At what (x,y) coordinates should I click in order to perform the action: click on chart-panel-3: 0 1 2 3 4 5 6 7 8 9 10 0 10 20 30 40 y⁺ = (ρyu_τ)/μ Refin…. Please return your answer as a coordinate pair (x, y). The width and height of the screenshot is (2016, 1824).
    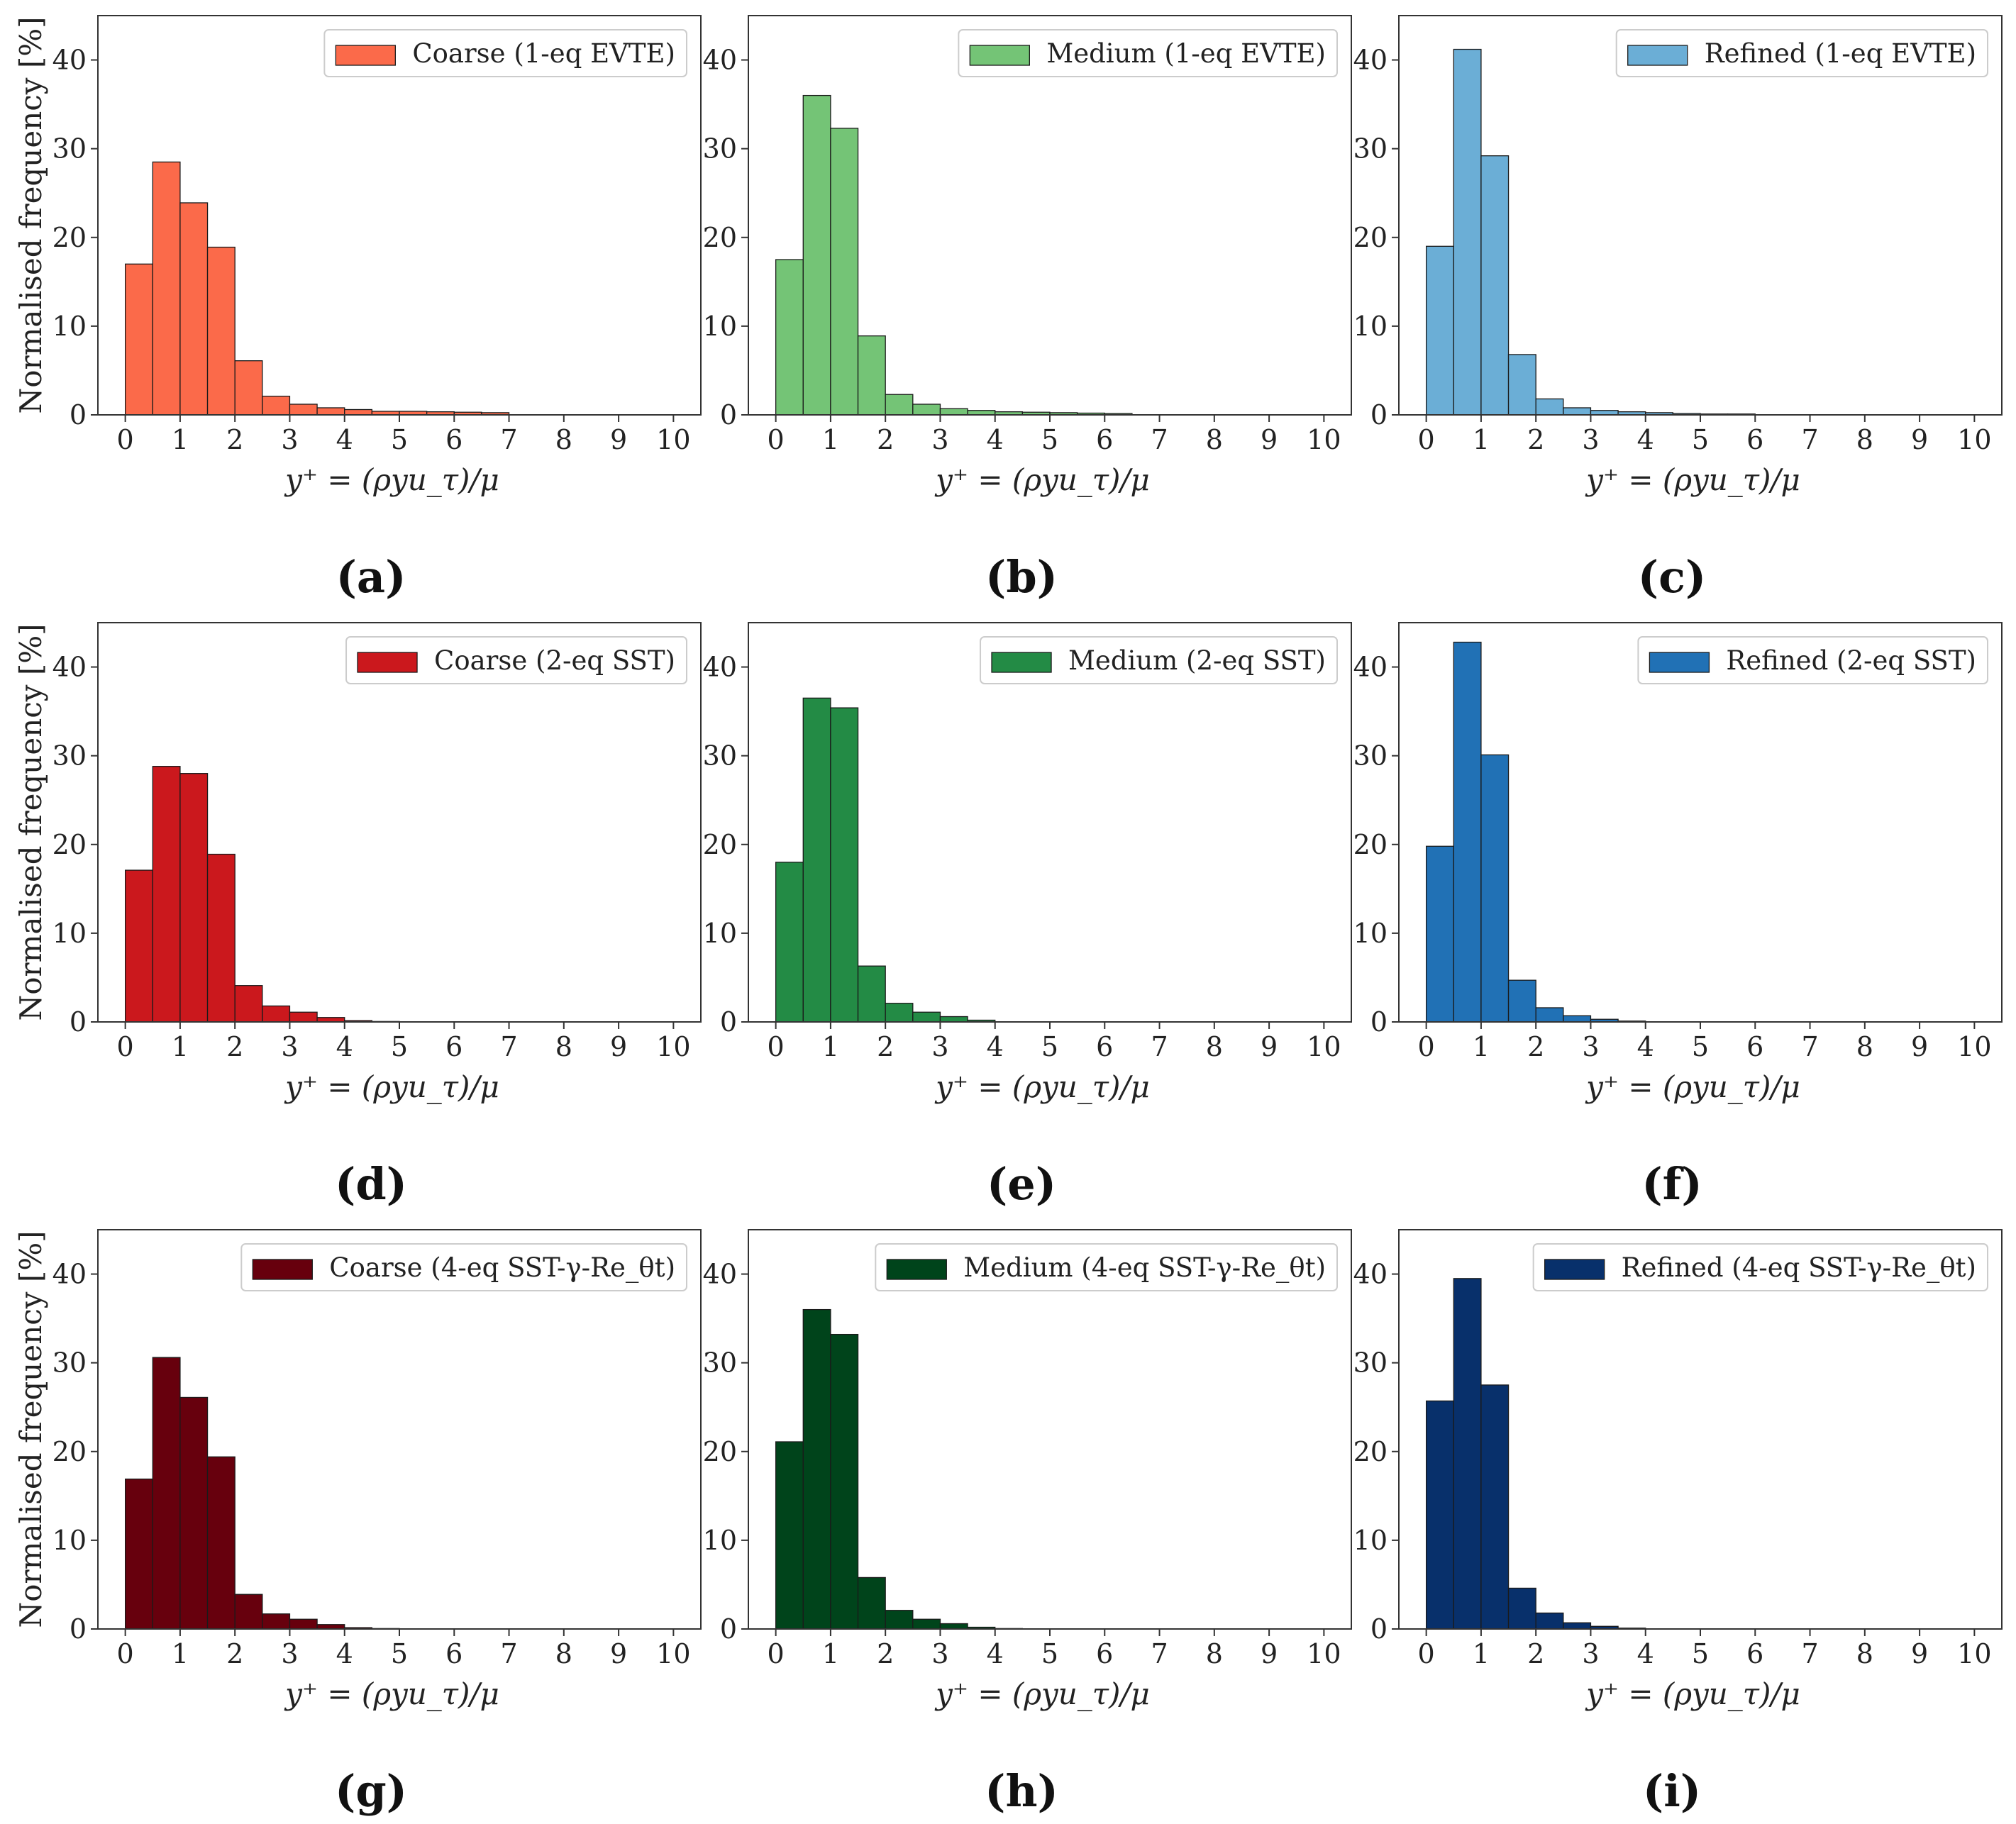
    Looking at the image, I should click on (1678, 309).